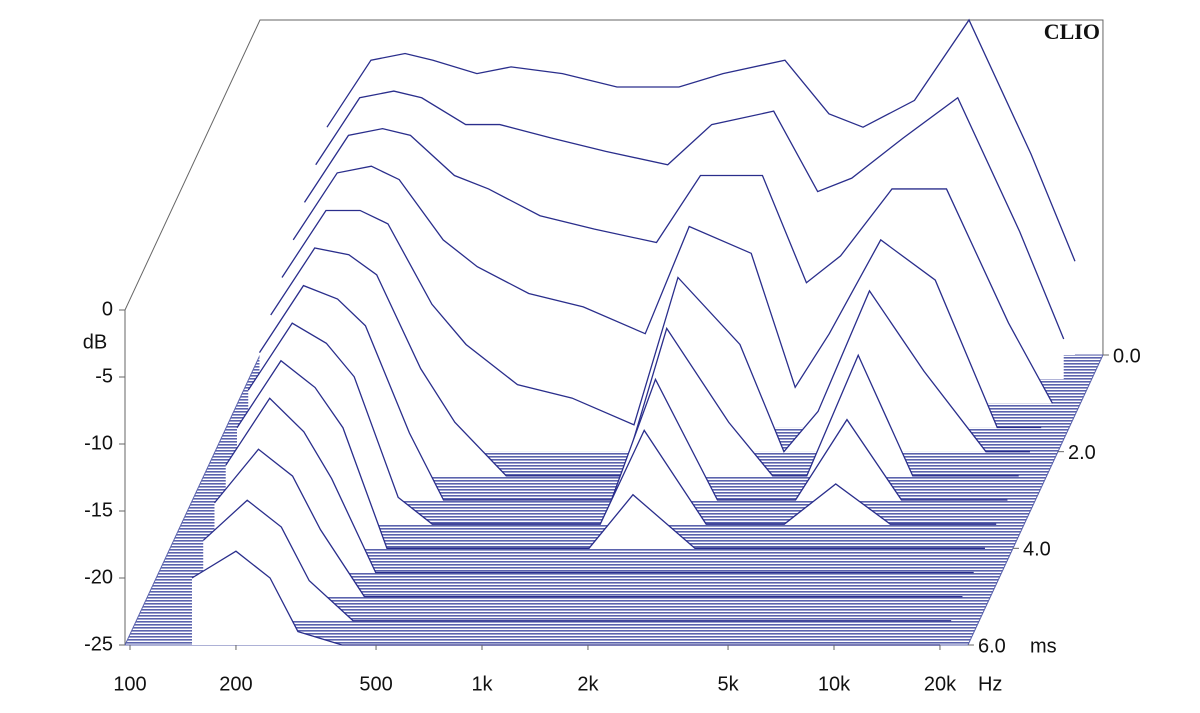  Describe the element at coordinates (98, 443) in the screenshot. I see `y-tick-label: -10` at that location.